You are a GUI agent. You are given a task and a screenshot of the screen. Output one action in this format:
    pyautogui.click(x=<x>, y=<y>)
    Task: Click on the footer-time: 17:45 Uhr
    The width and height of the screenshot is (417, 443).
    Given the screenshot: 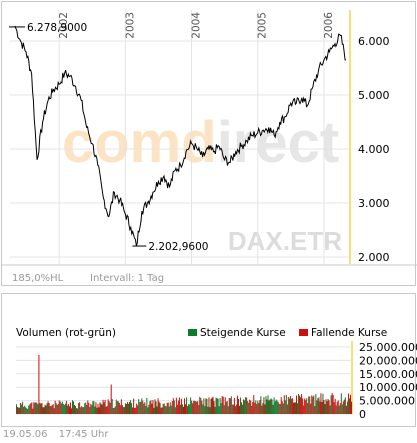 What is the action you would take?
    pyautogui.click(x=83, y=434)
    